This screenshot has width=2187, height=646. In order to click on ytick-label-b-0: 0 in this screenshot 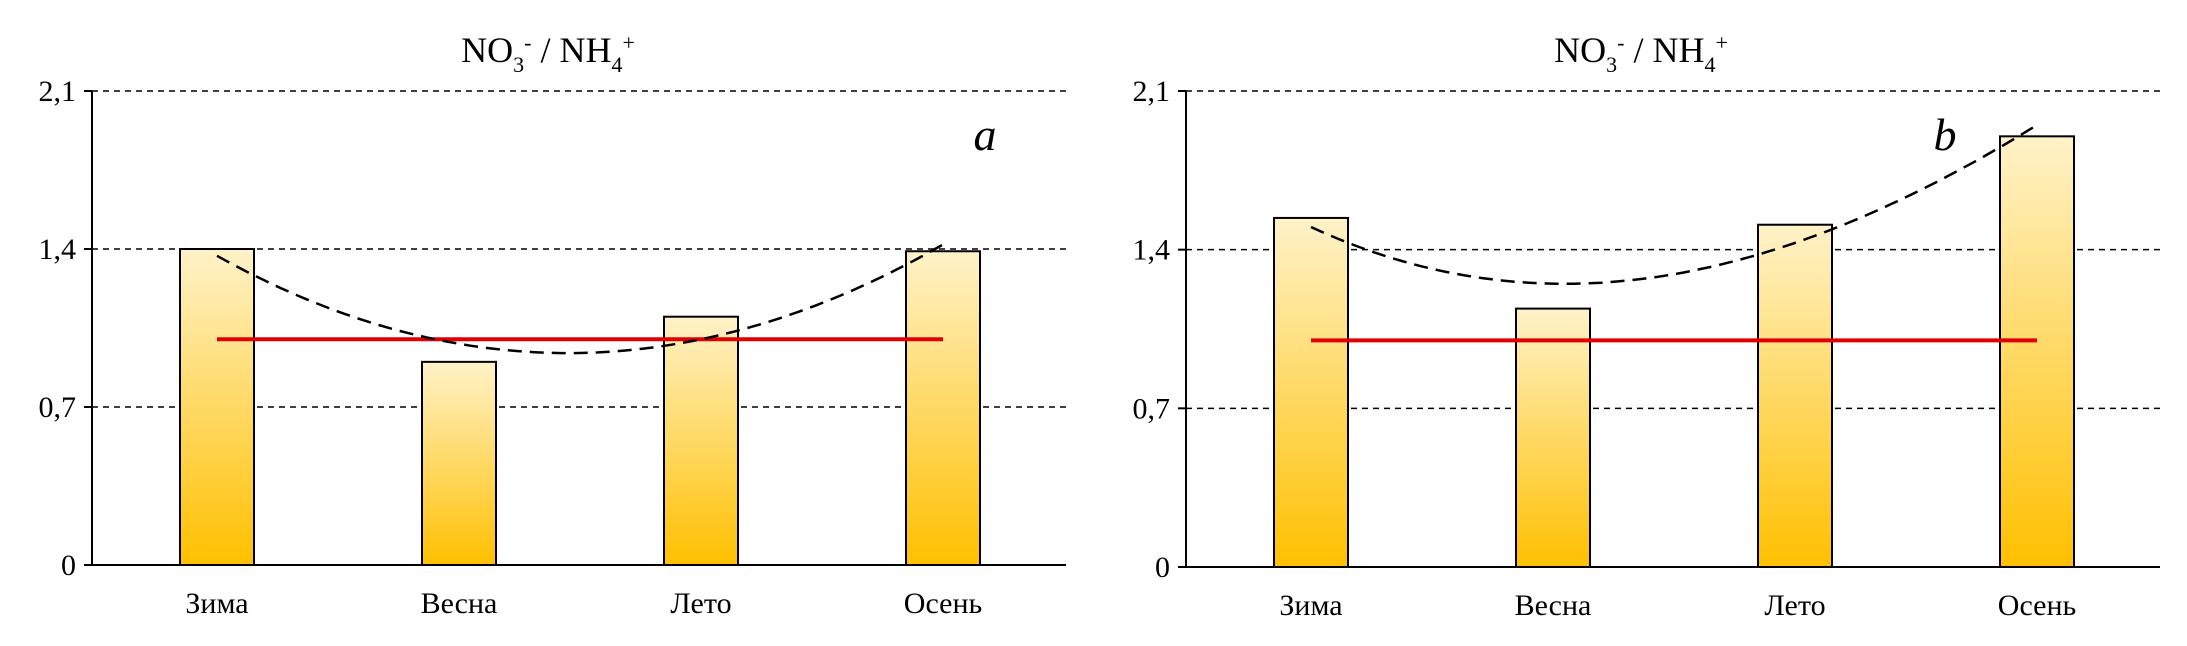, I will do `click(1162, 567)`.